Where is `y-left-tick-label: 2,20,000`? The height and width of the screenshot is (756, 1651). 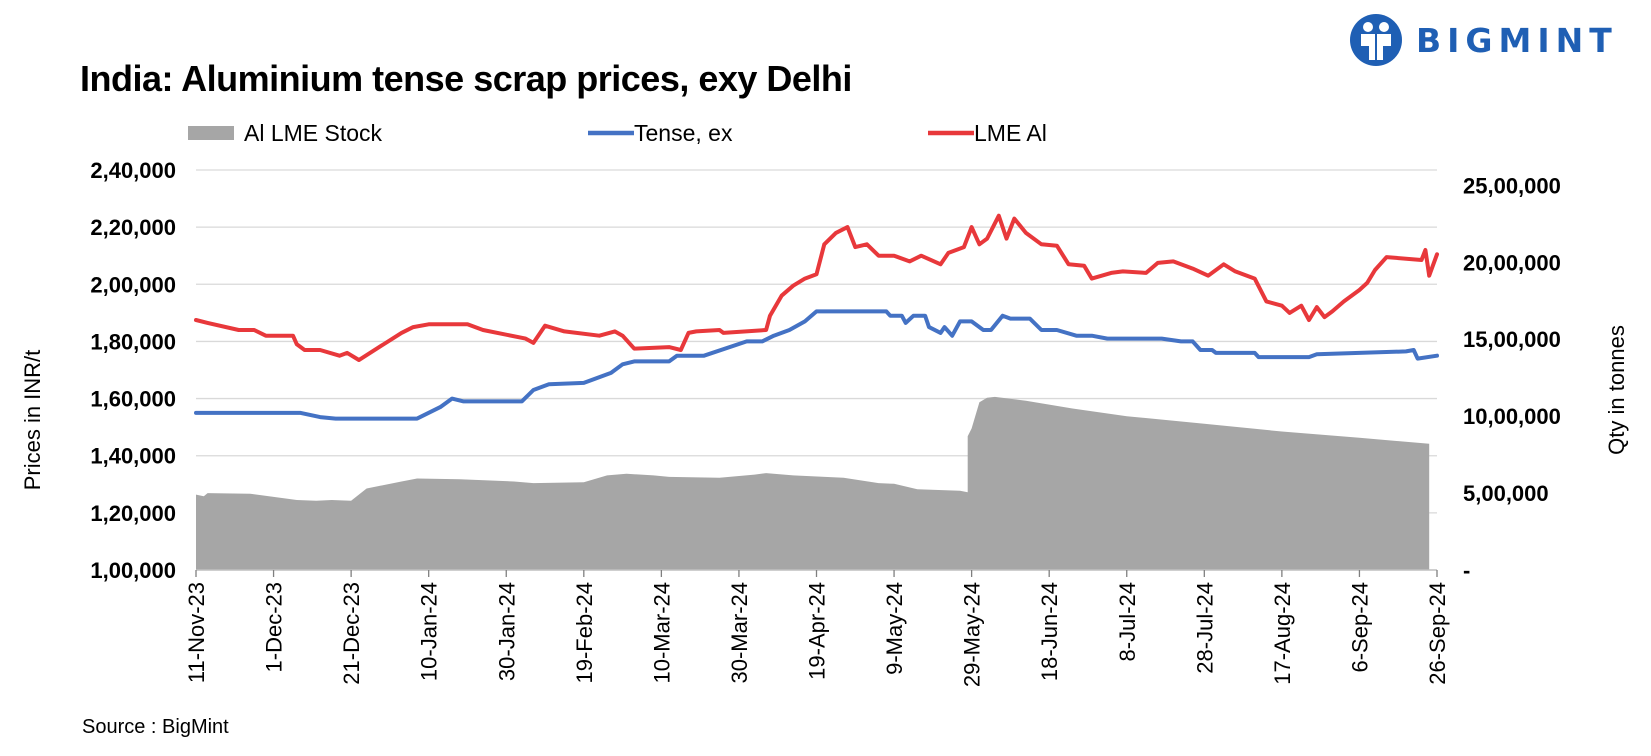
y-left-tick-label: 2,20,000 is located at coordinates (133, 227).